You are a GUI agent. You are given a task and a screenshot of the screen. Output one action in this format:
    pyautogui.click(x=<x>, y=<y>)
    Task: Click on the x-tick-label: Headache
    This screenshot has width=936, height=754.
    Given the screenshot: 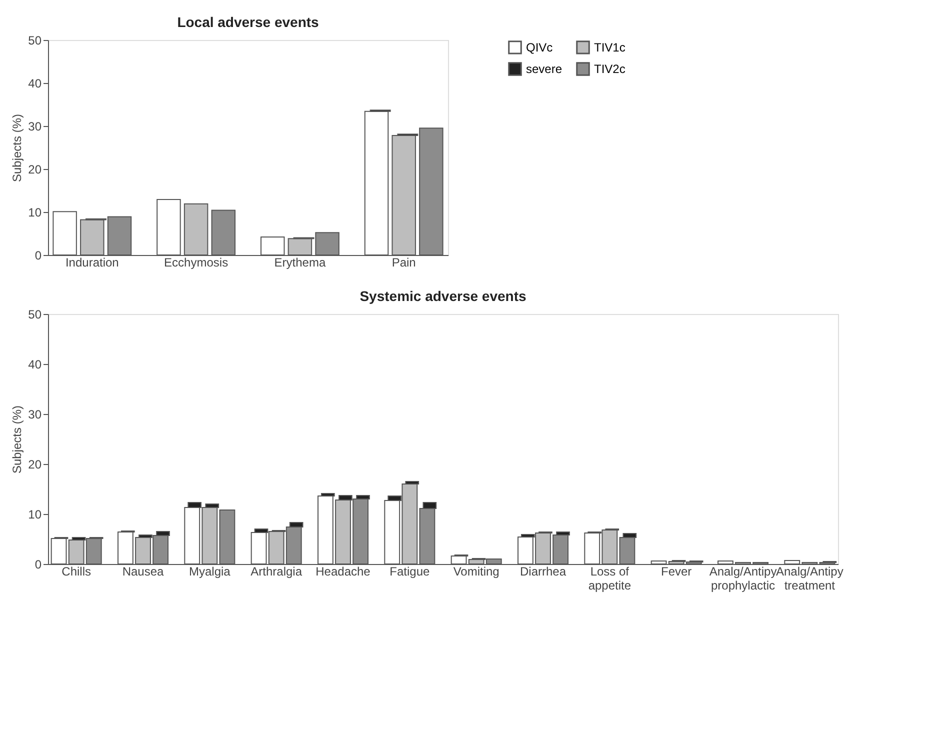 What is the action you would take?
    pyautogui.click(x=343, y=571)
    